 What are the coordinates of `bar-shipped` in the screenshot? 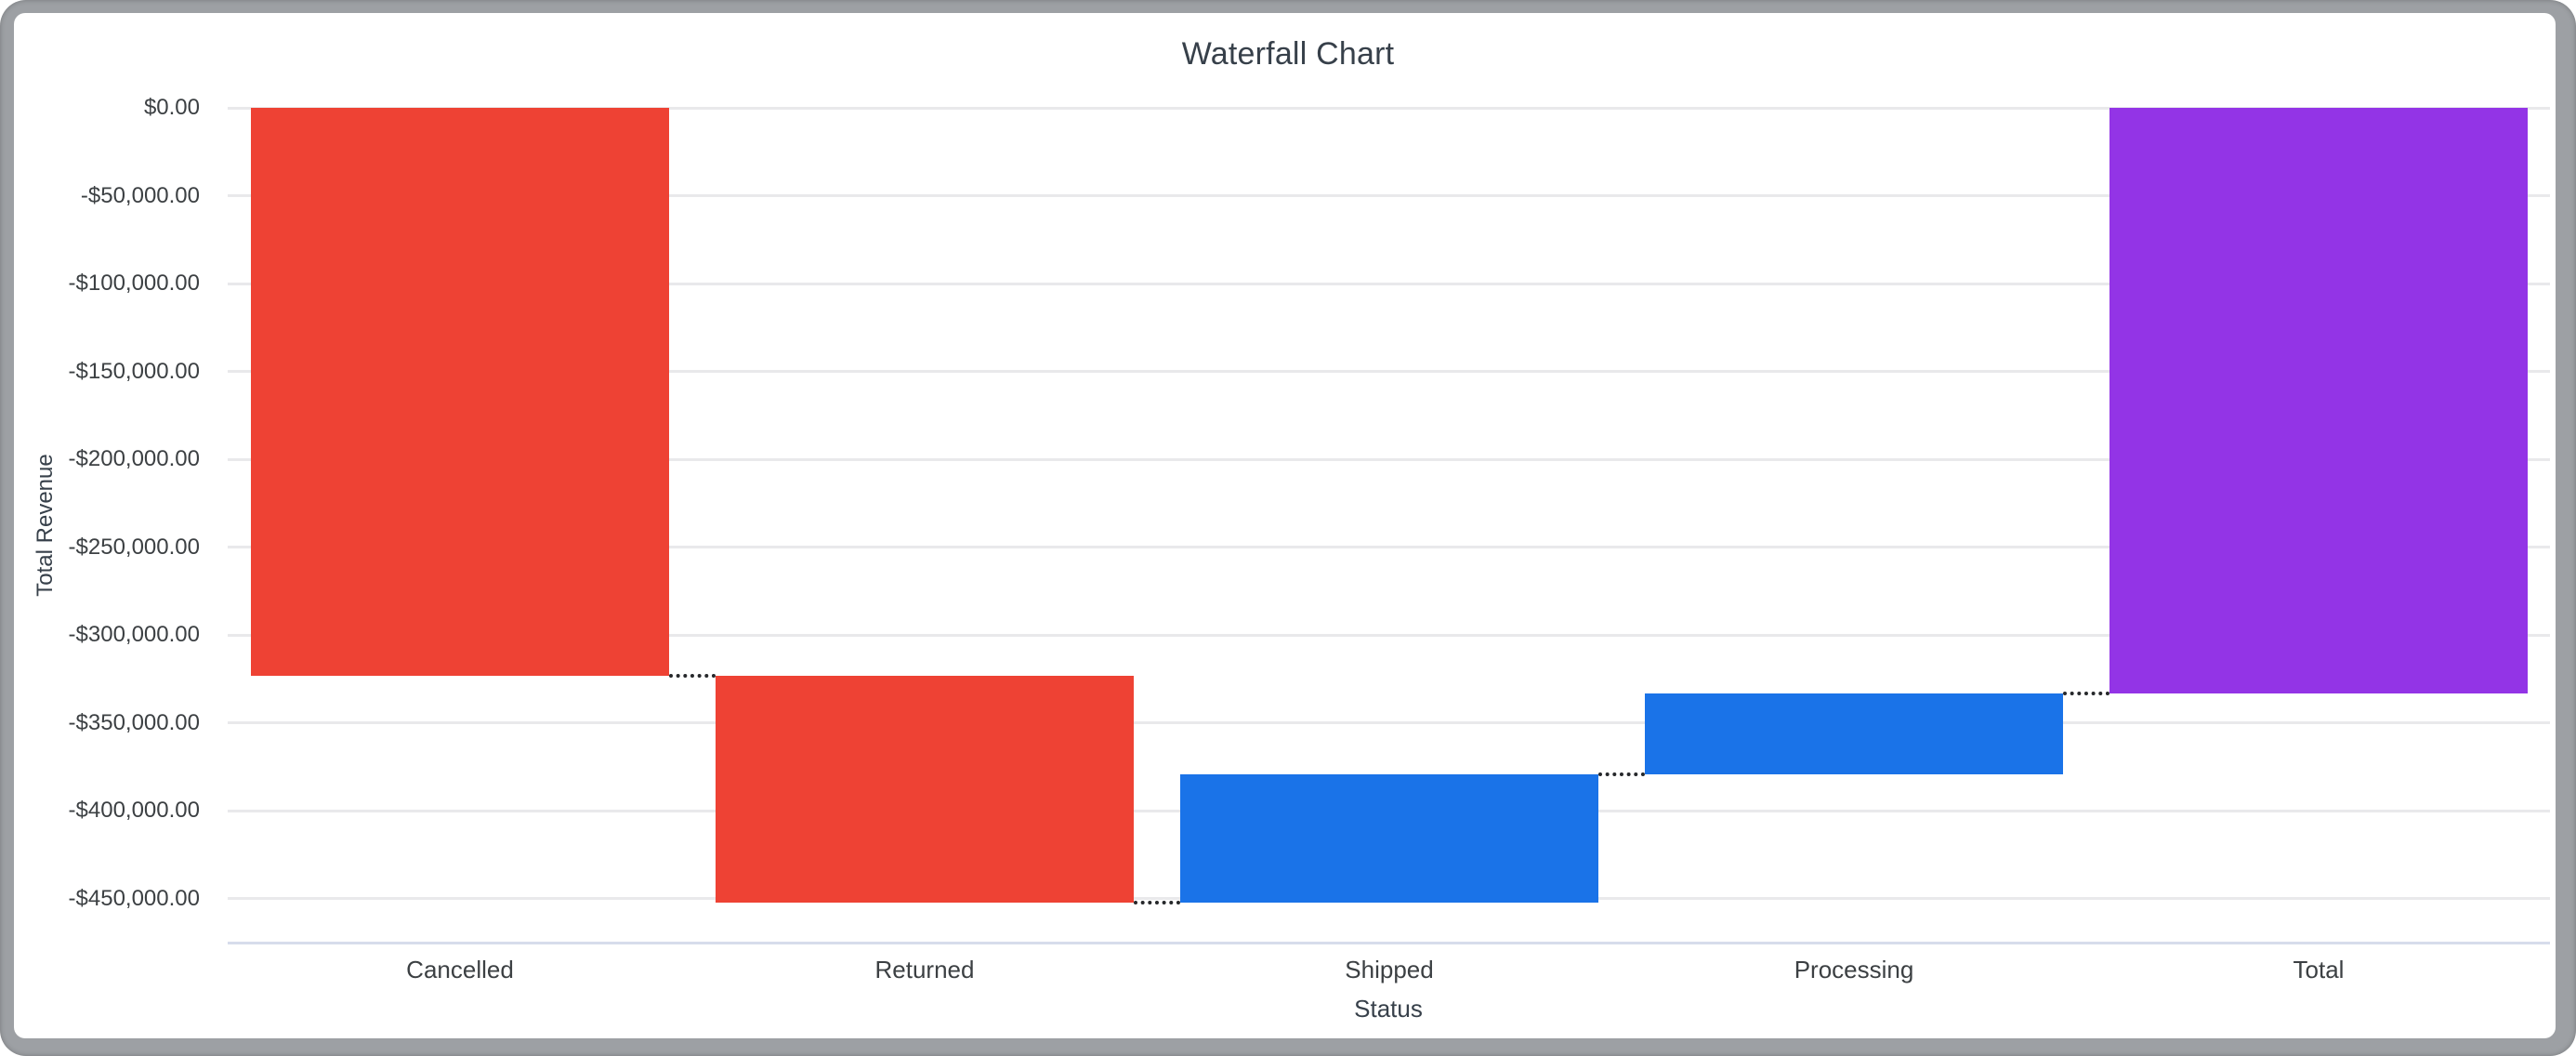 It's located at (1389, 839).